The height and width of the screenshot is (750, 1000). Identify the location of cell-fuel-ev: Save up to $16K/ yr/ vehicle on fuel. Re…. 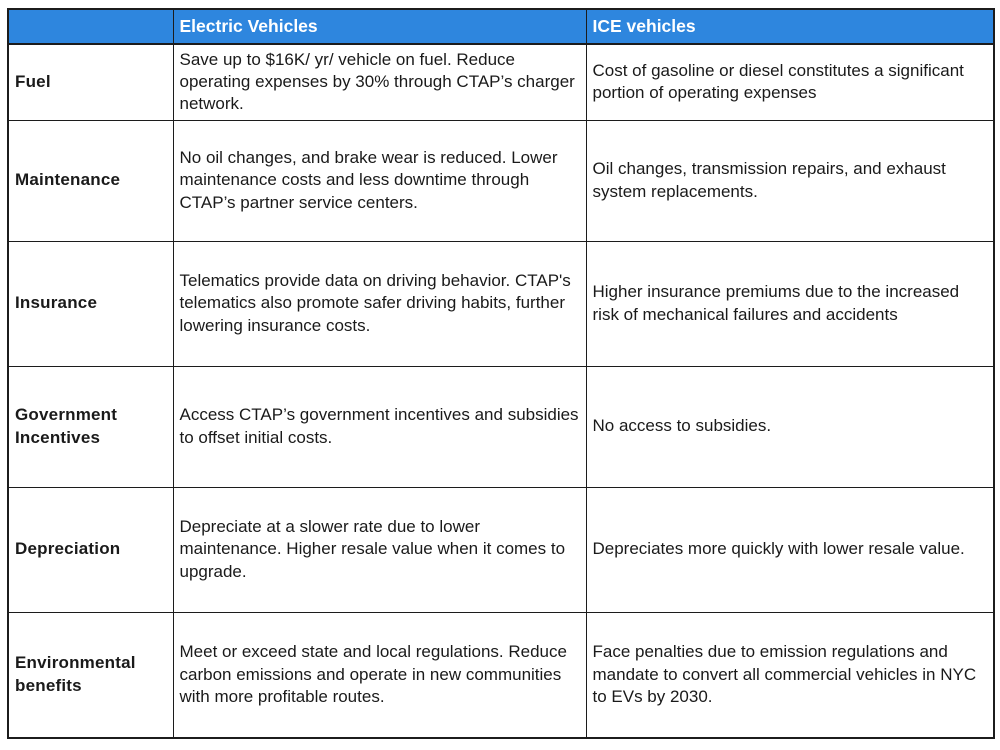
(379, 82).